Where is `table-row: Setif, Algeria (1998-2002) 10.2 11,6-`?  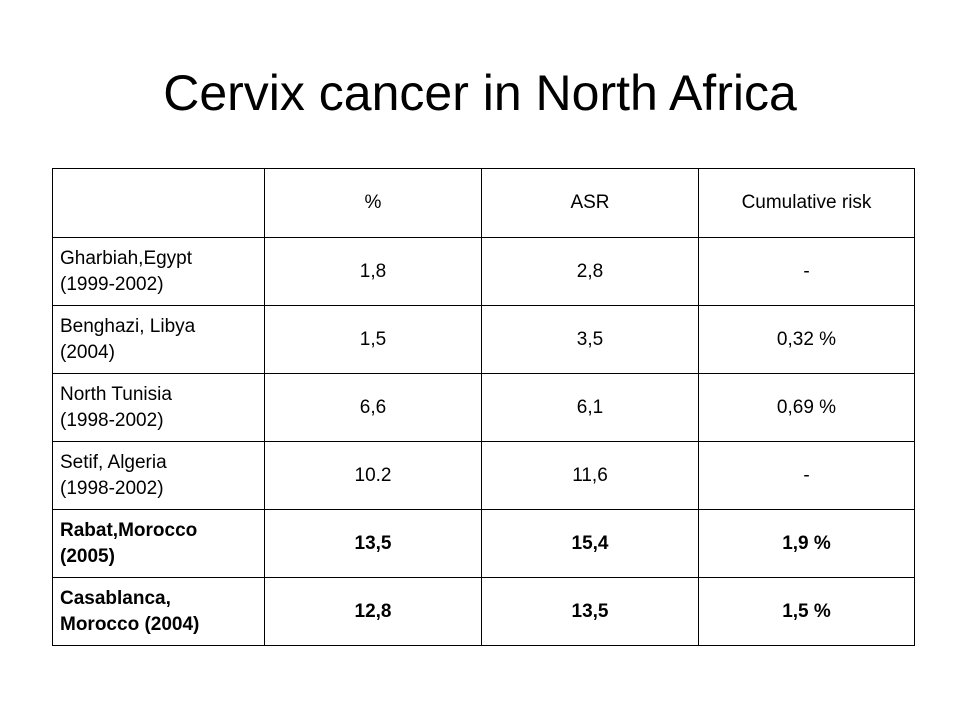 table-row: Setif, Algeria (1998-2002) 10.2 11,6- is located at coordinates (483, 475).